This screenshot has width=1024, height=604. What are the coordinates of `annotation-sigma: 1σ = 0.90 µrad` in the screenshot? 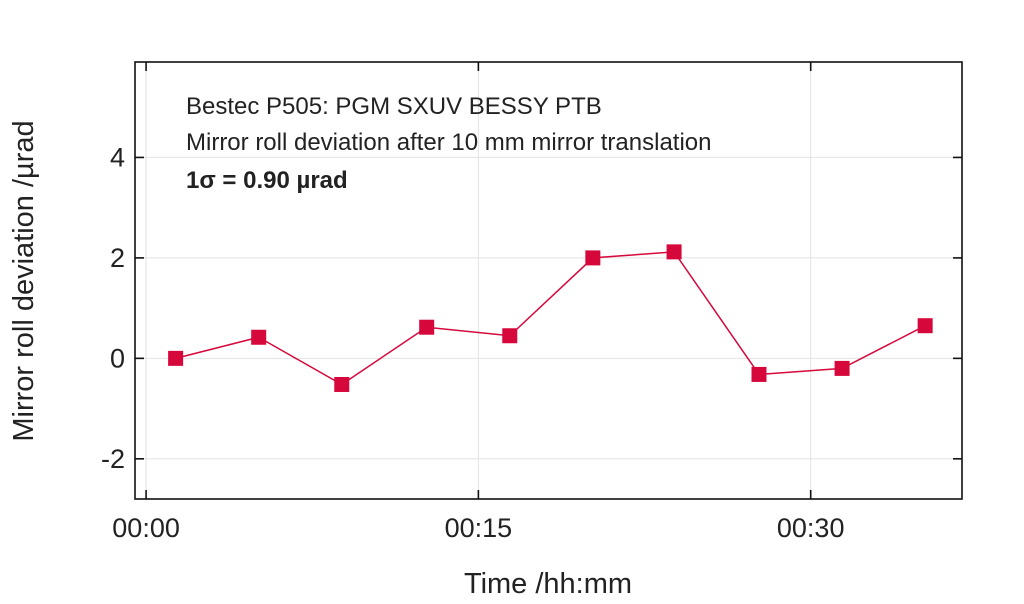 It's located at (267, 180).